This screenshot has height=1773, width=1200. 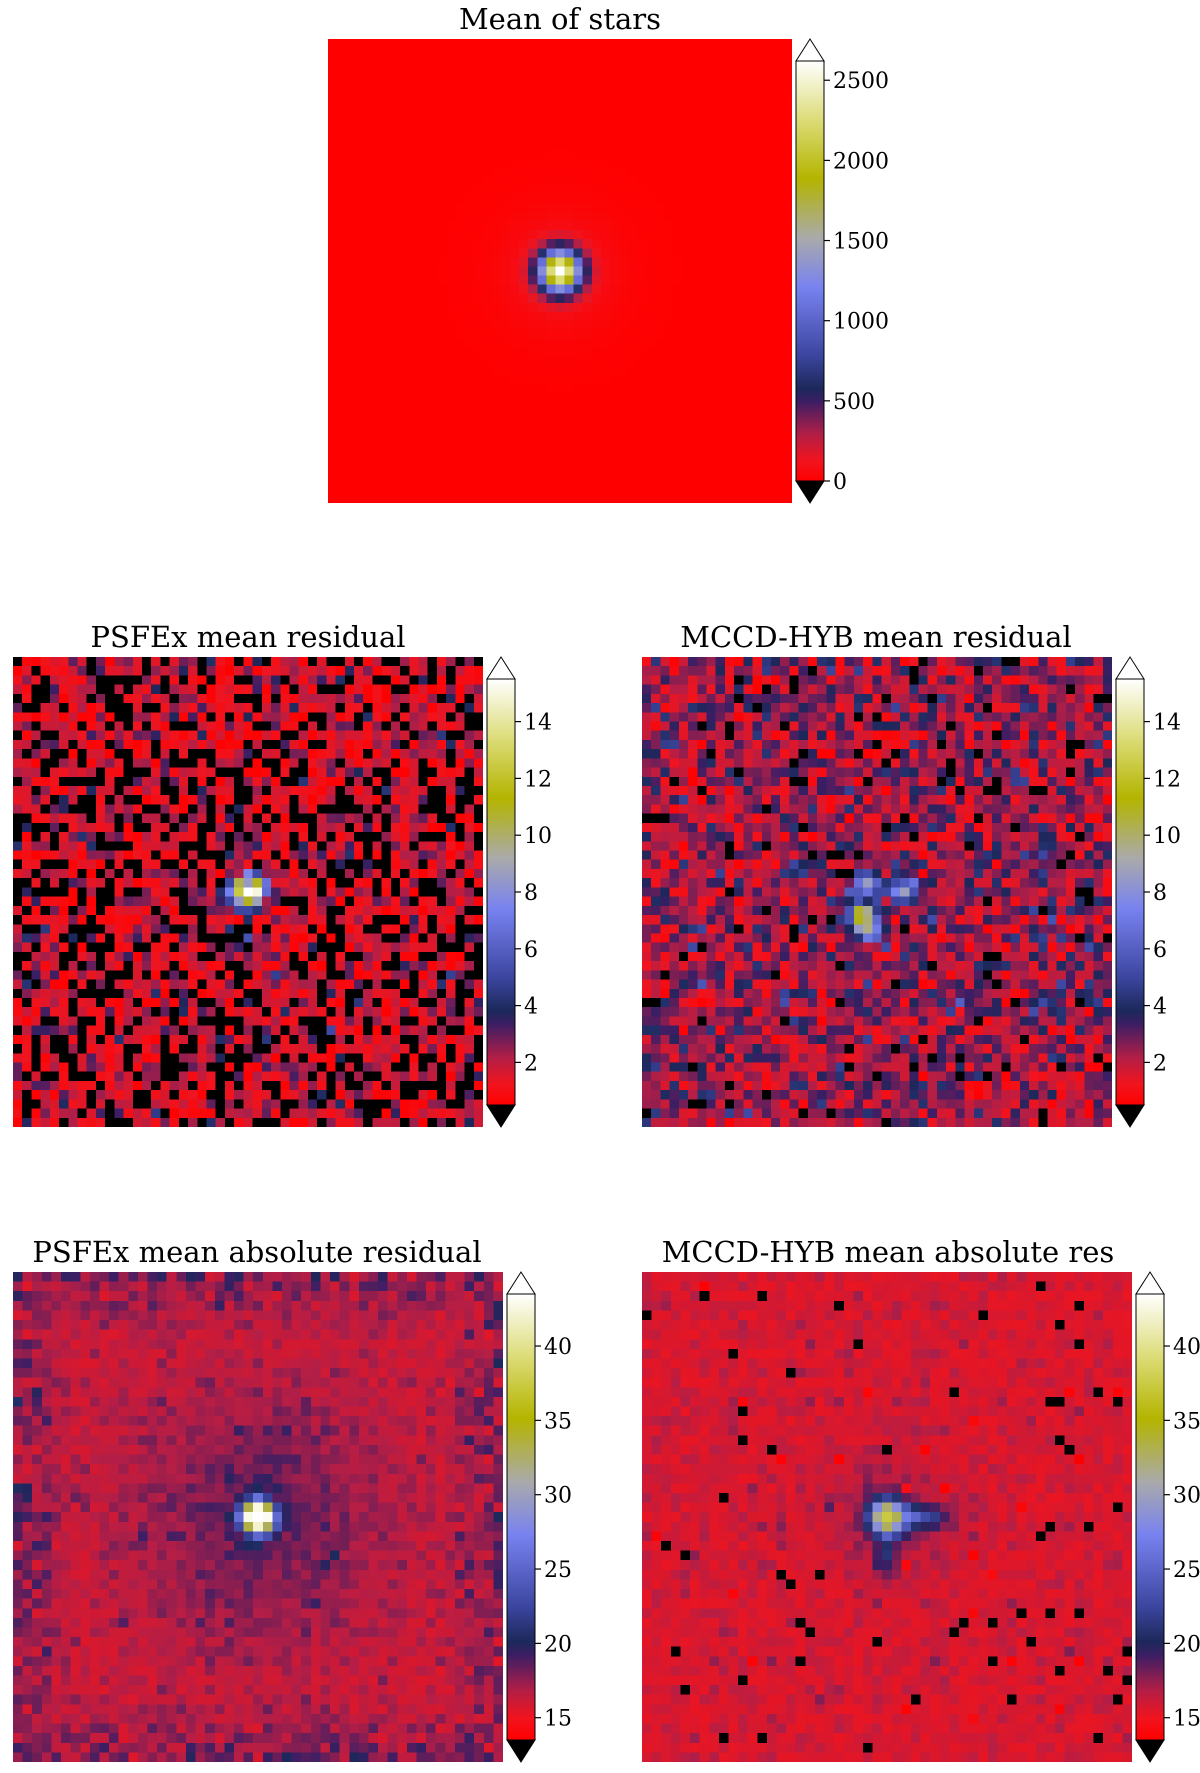 What do you see at coordinates (840, 482) in the screenshot?
I see `colorbar-tick-label: 0` at bounding box center [840, 482].